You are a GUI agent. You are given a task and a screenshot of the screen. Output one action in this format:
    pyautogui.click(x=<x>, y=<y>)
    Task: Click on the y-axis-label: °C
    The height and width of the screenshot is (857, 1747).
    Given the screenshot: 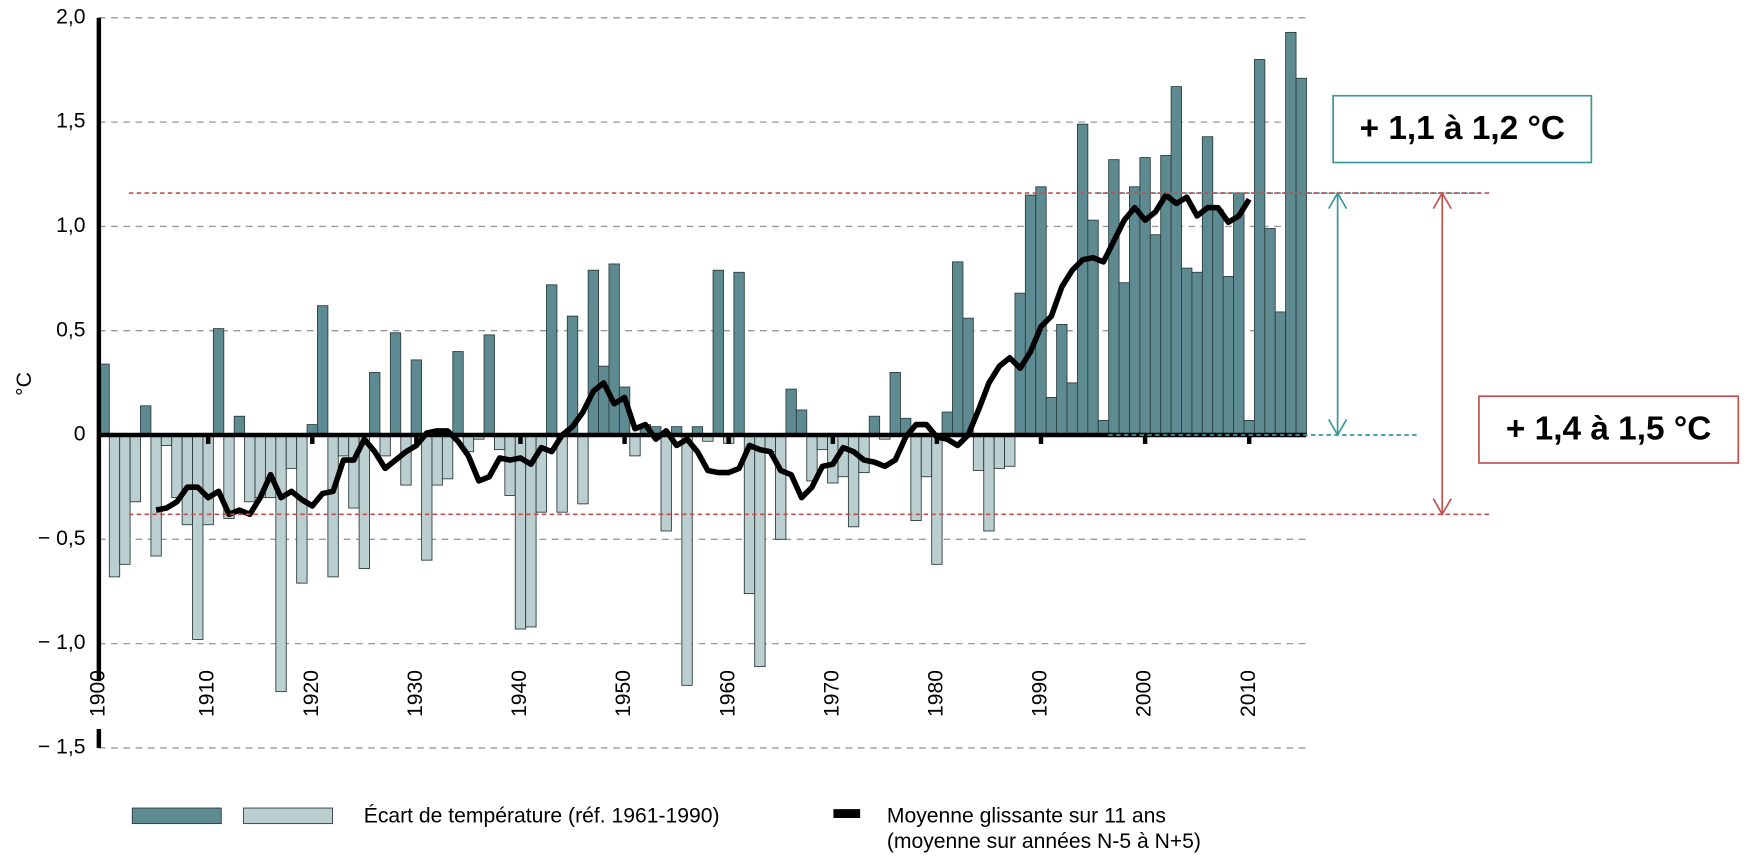 What is the action you would take?
    pyautogui.click(x=24, y=384)
    